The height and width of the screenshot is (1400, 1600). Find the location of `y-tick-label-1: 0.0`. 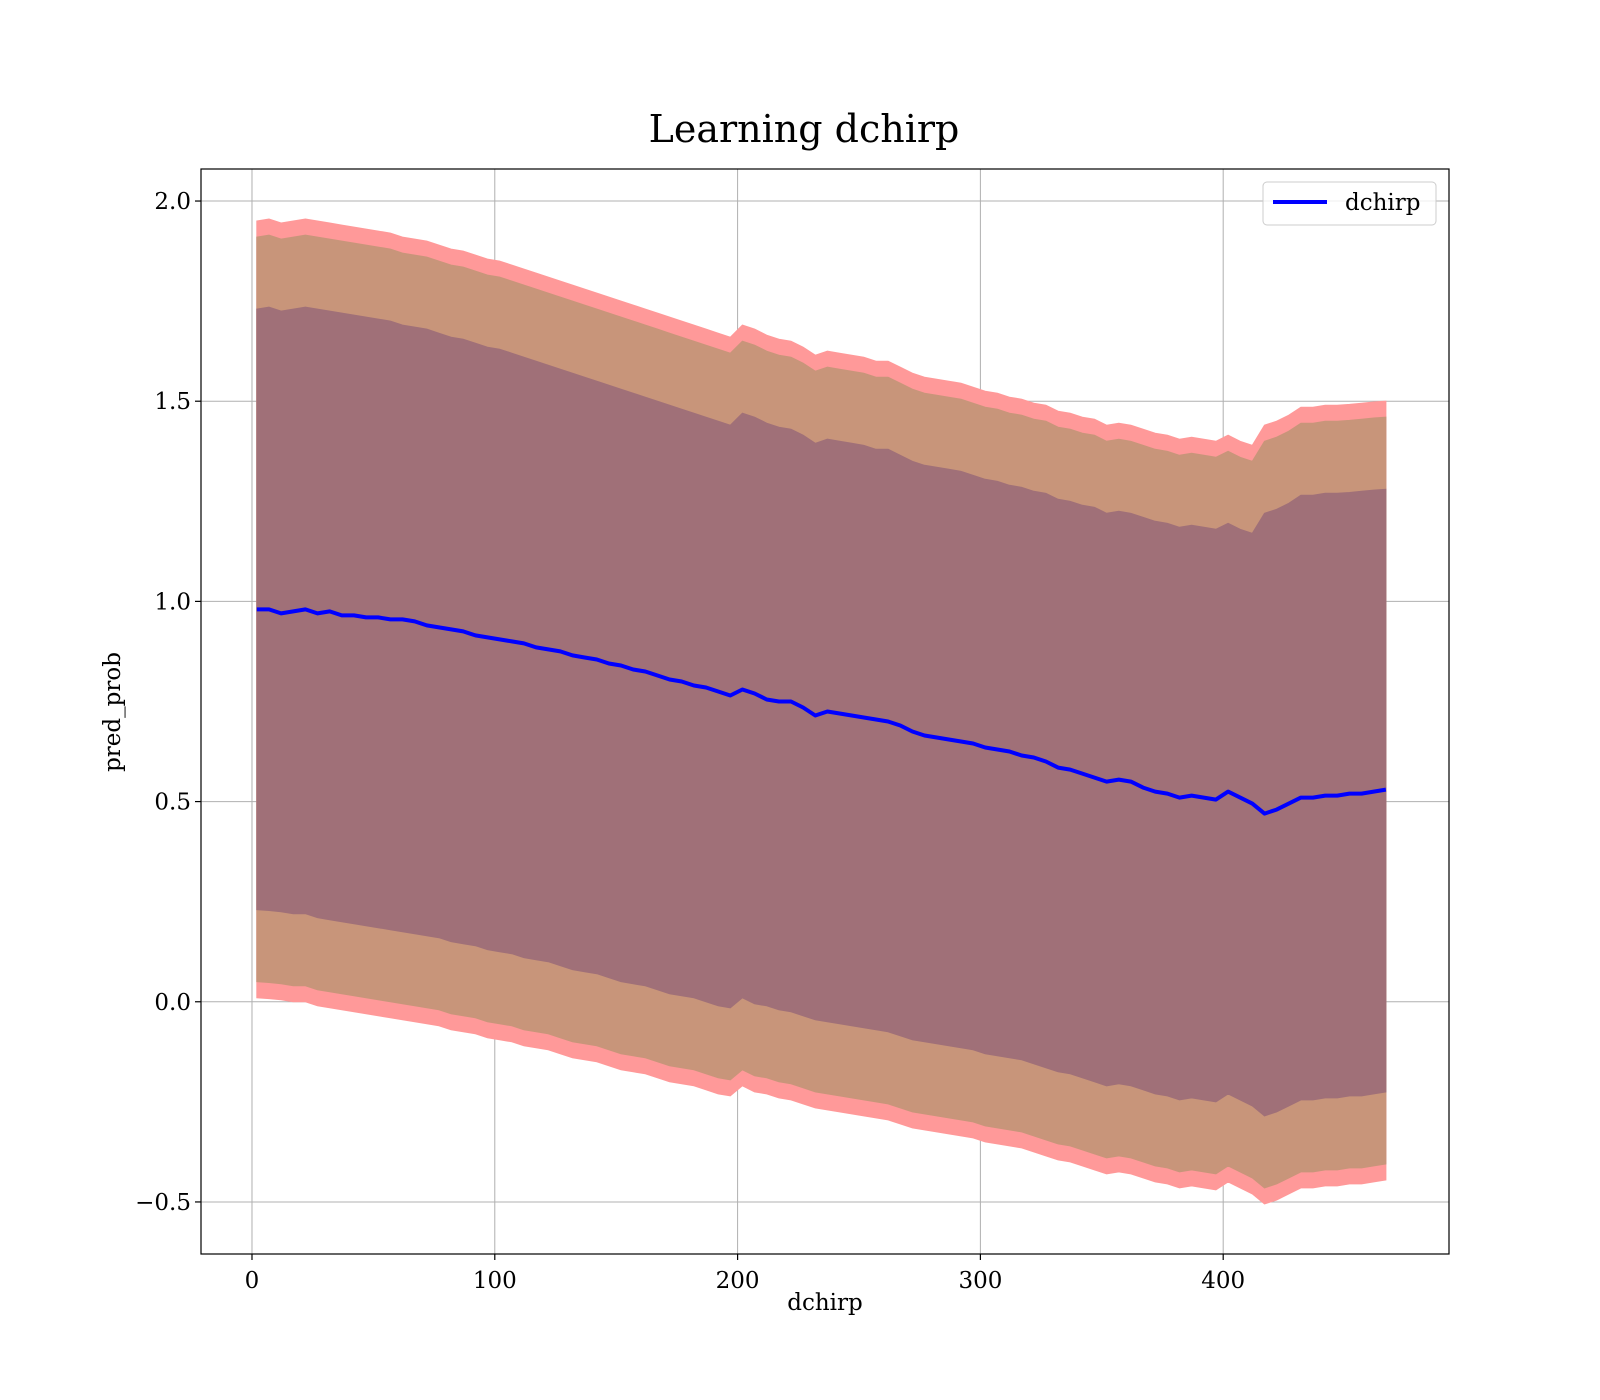

y-tick-label-1: 0.0 is located at coordinates (172, 1003).